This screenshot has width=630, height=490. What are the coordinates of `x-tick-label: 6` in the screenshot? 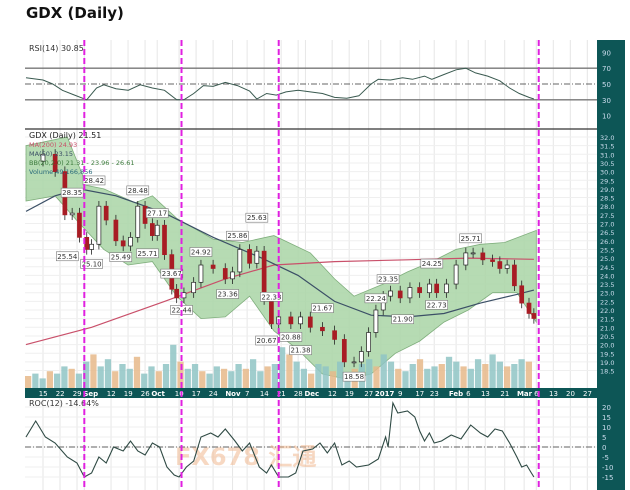 It's located at (536, 394).